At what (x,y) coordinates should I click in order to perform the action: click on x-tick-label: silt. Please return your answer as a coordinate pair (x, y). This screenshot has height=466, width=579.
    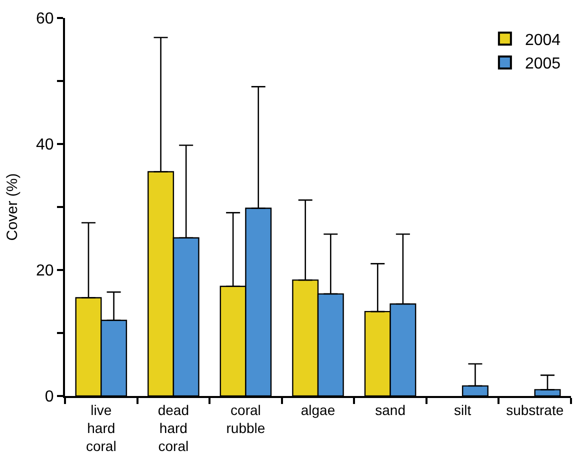
    Looking at the image, I should click on (463, 410).